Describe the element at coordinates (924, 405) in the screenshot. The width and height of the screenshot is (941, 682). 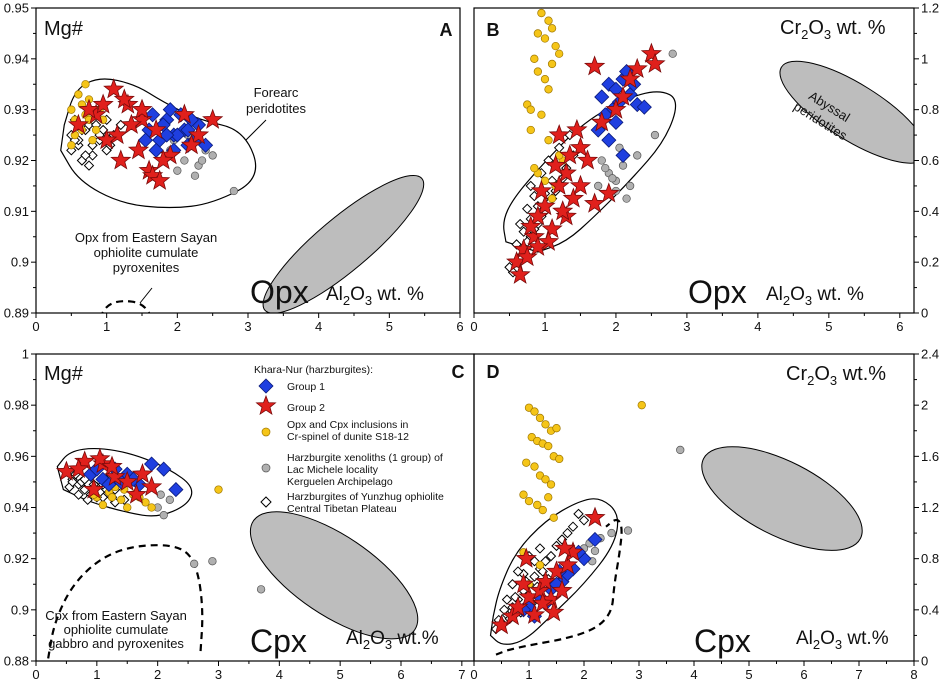
I see `y-tick-label: 2` at that location.